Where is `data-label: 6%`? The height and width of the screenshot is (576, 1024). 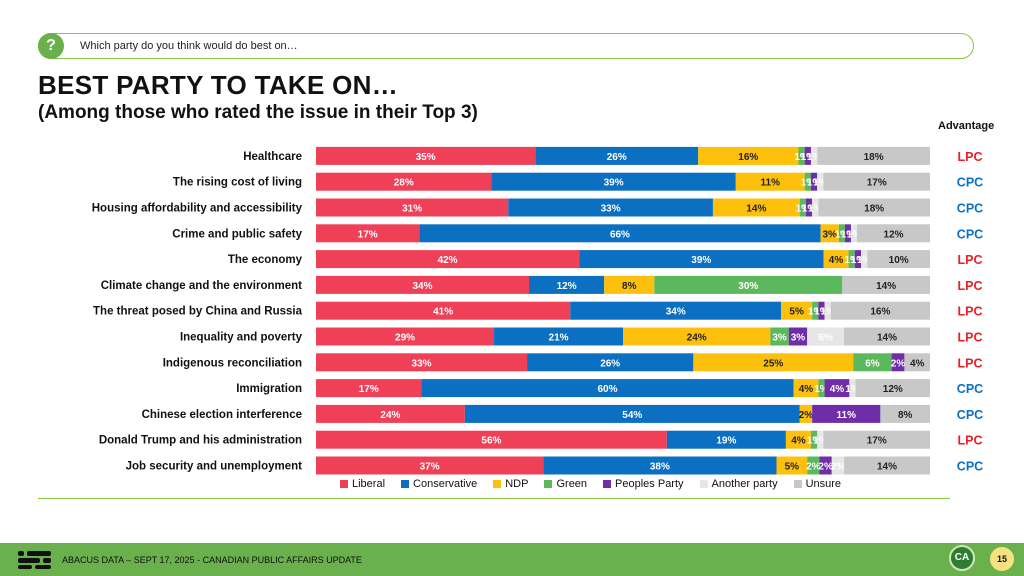 data-label: 6% is located at coordinates (825, 338).